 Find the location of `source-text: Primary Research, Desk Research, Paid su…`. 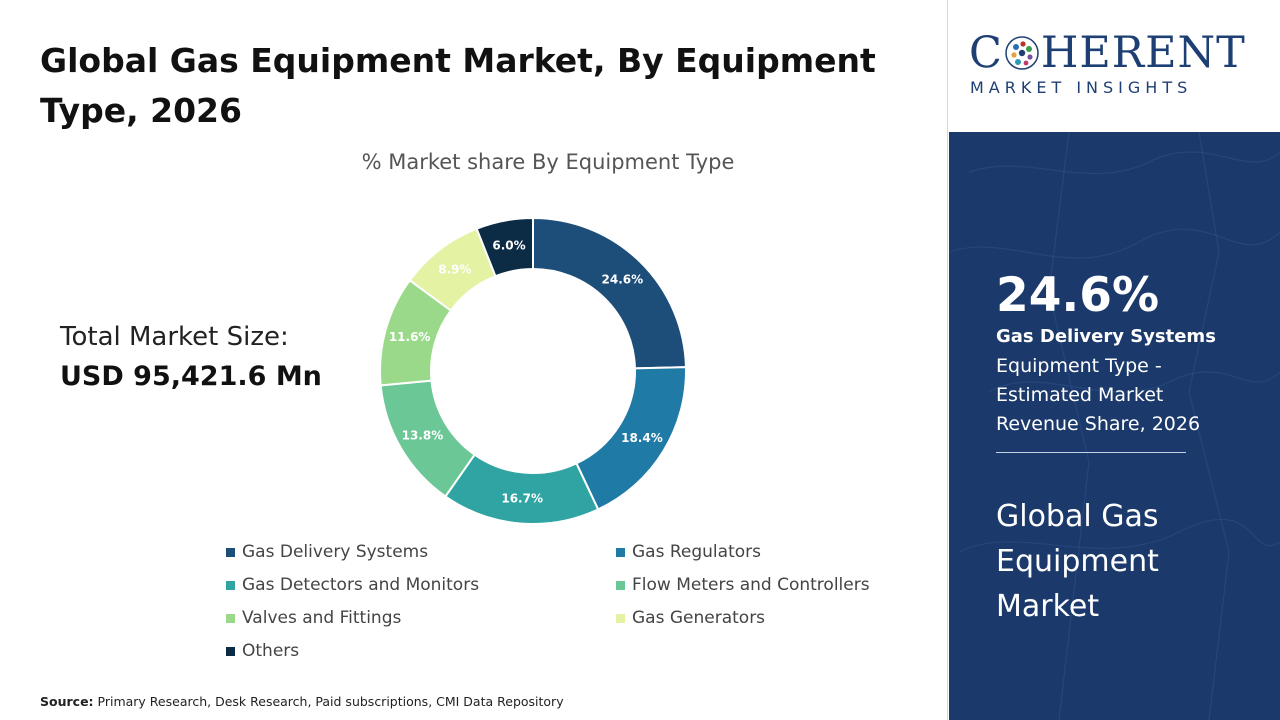

source-text: Primary Research, Desk Research, Paid su… is located at coordinates (330, 701).